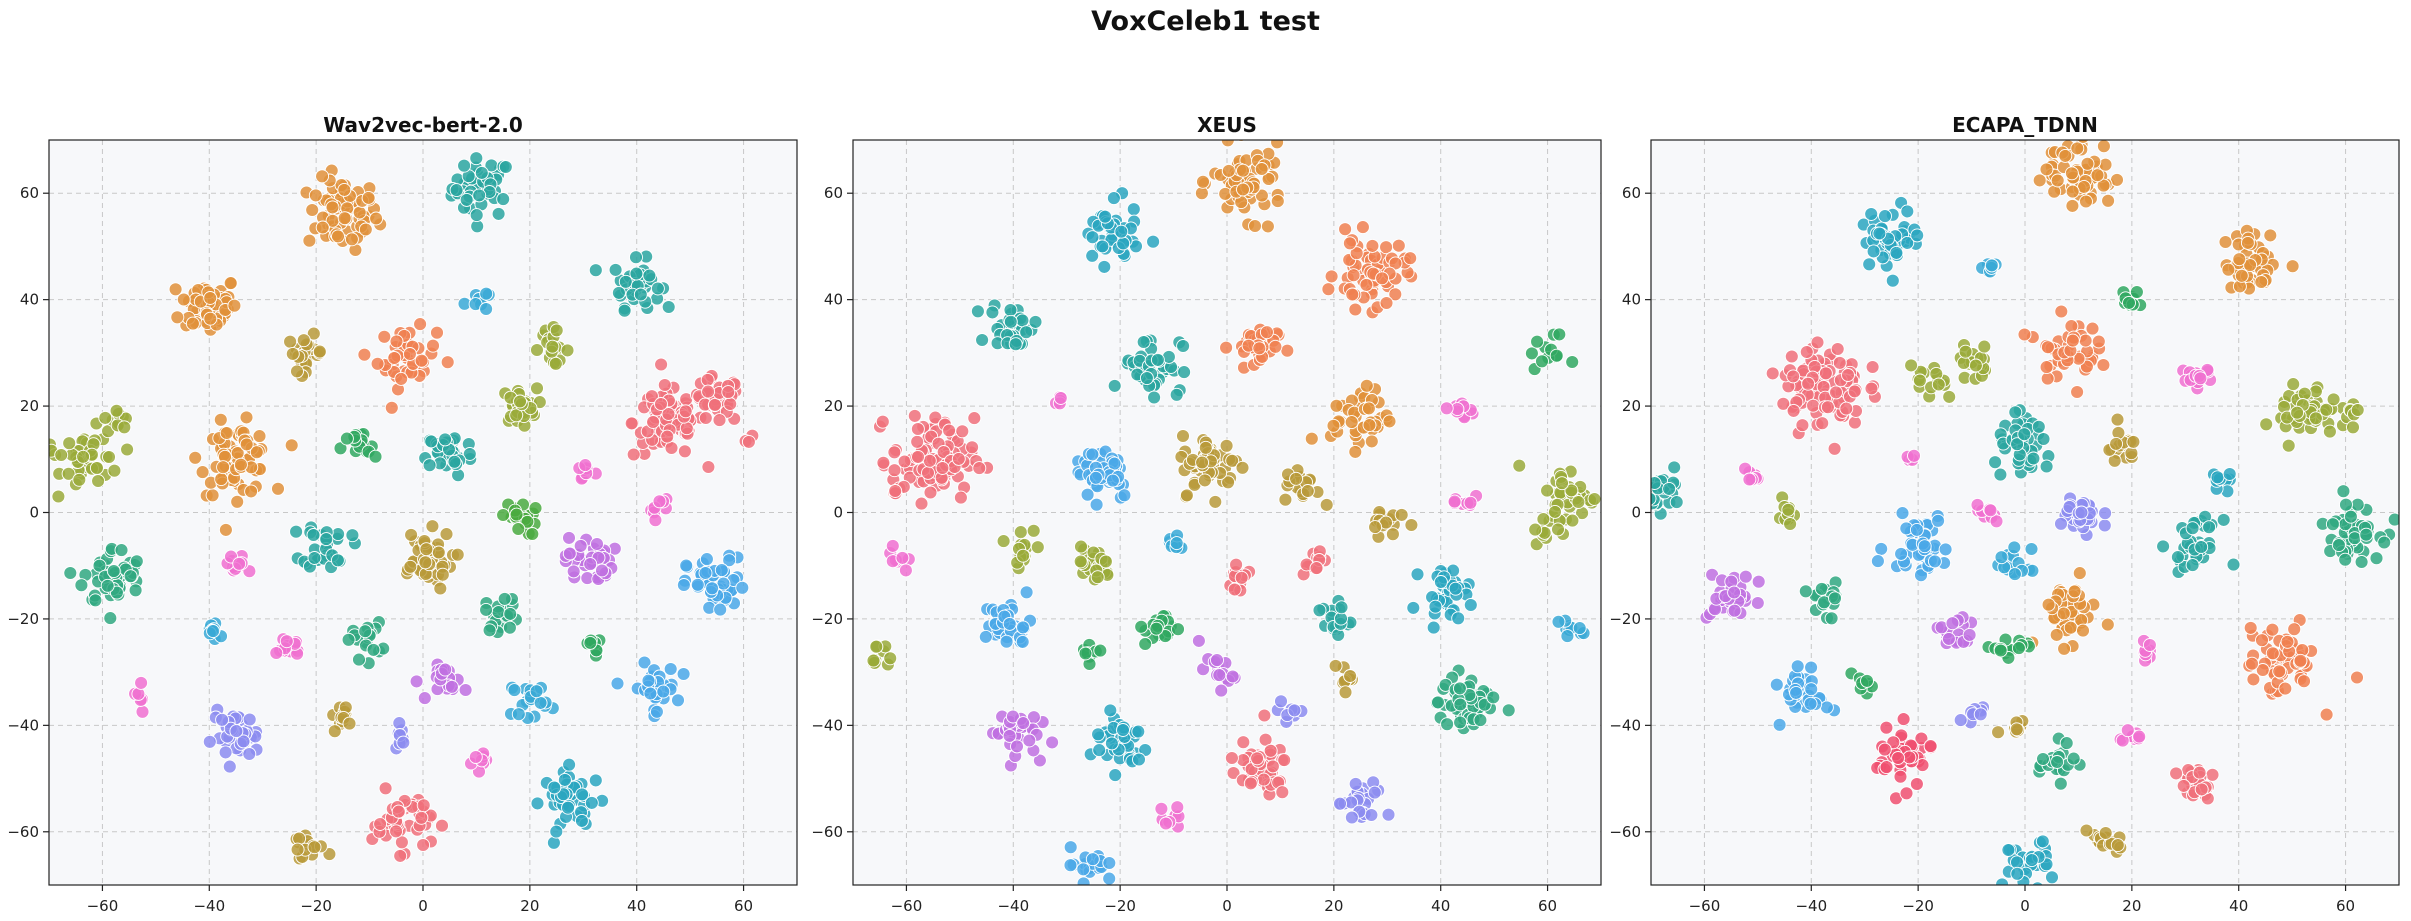 This screenshot has width=2411, height=921. What do you see at coordinates (23, 619) in the screenshot?
I see `y-tick-label: −20` at bounding box center [23, 619].